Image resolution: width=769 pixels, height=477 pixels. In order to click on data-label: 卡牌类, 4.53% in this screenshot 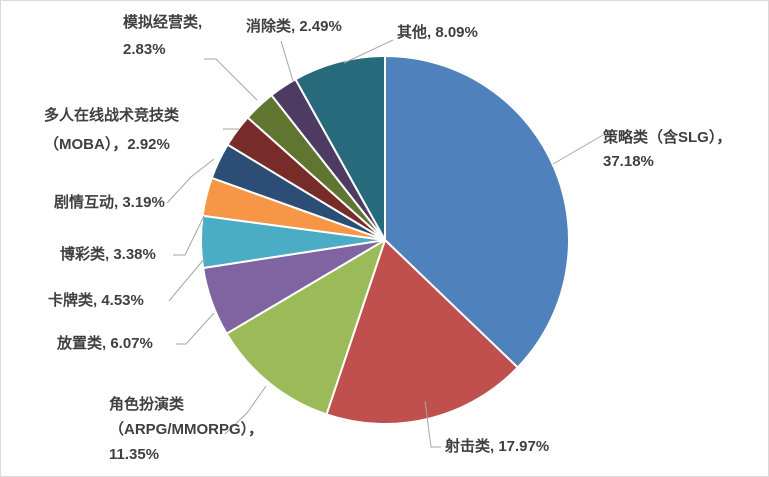, I will do `click(96, 300)`.